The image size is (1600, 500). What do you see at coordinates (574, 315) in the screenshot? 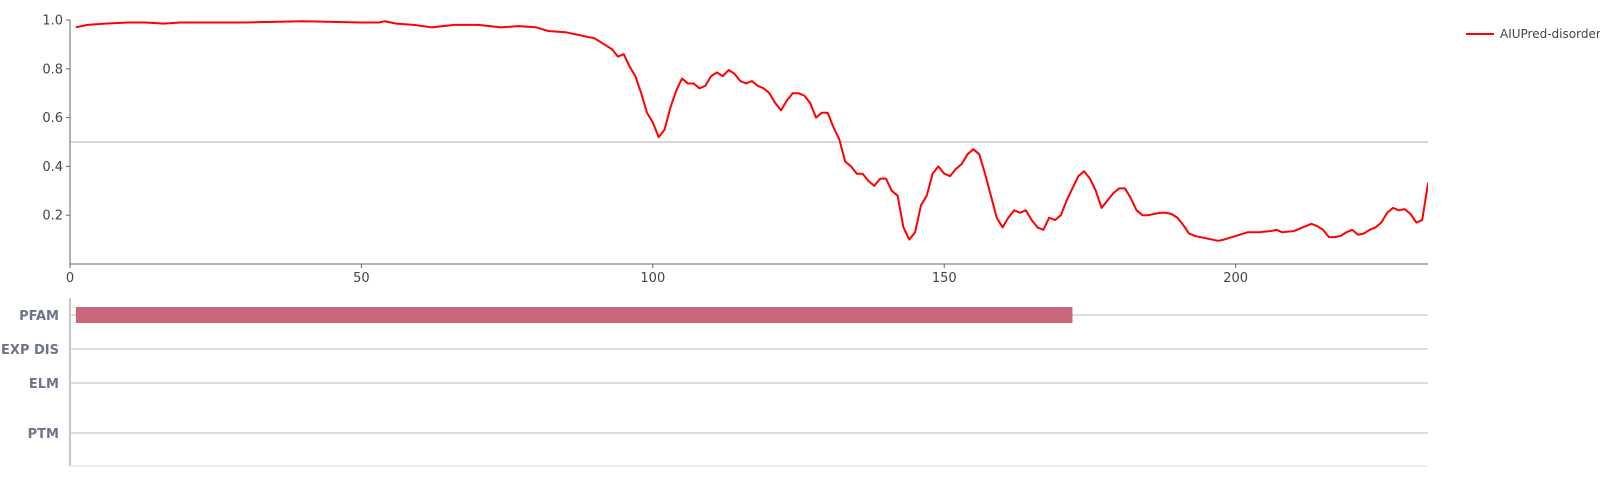
I see `pfam-domain-bar` at bounding box center [574, 315].